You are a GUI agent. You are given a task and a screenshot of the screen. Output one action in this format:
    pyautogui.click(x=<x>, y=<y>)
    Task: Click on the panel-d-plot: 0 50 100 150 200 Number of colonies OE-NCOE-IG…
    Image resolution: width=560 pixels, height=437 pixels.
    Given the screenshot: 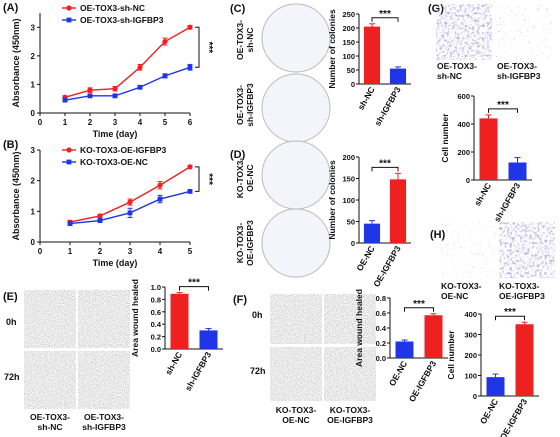 What is the action you would take?
    pyautogui.click(x=369, y=221)
    